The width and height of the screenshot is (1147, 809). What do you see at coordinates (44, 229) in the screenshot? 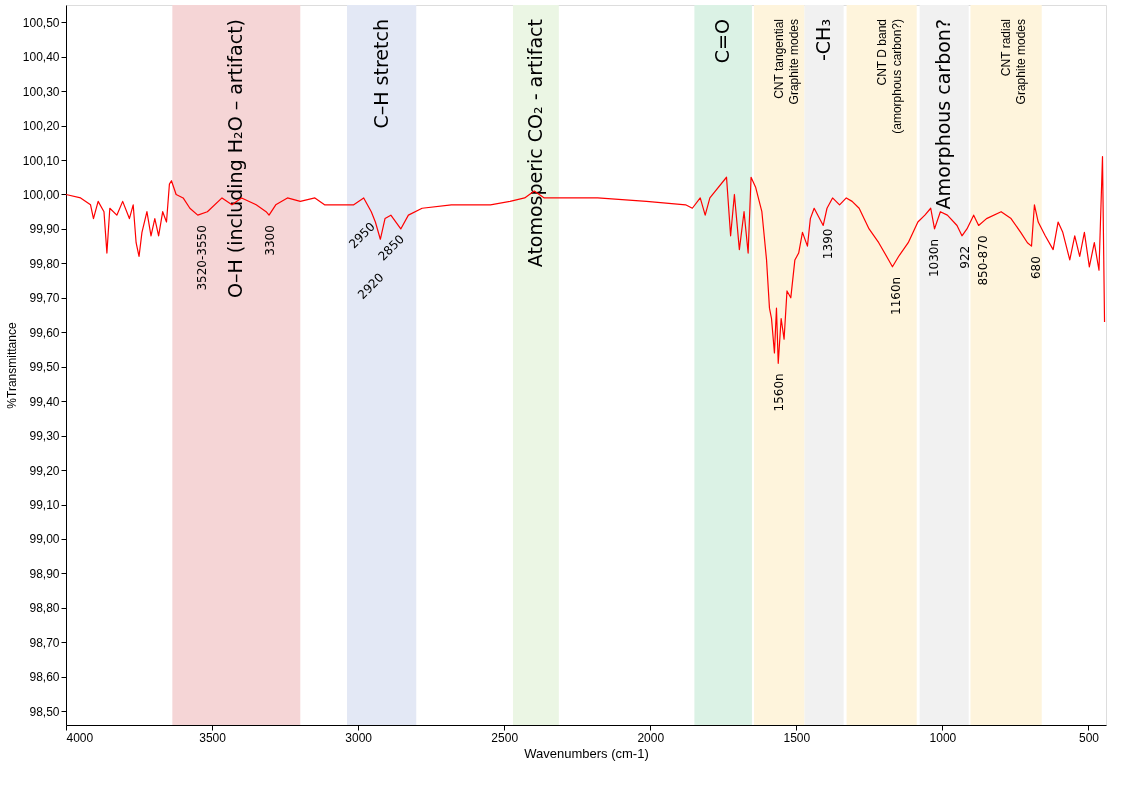
I see `y-tick-label: 99,90` at bounding box center [44, 229].